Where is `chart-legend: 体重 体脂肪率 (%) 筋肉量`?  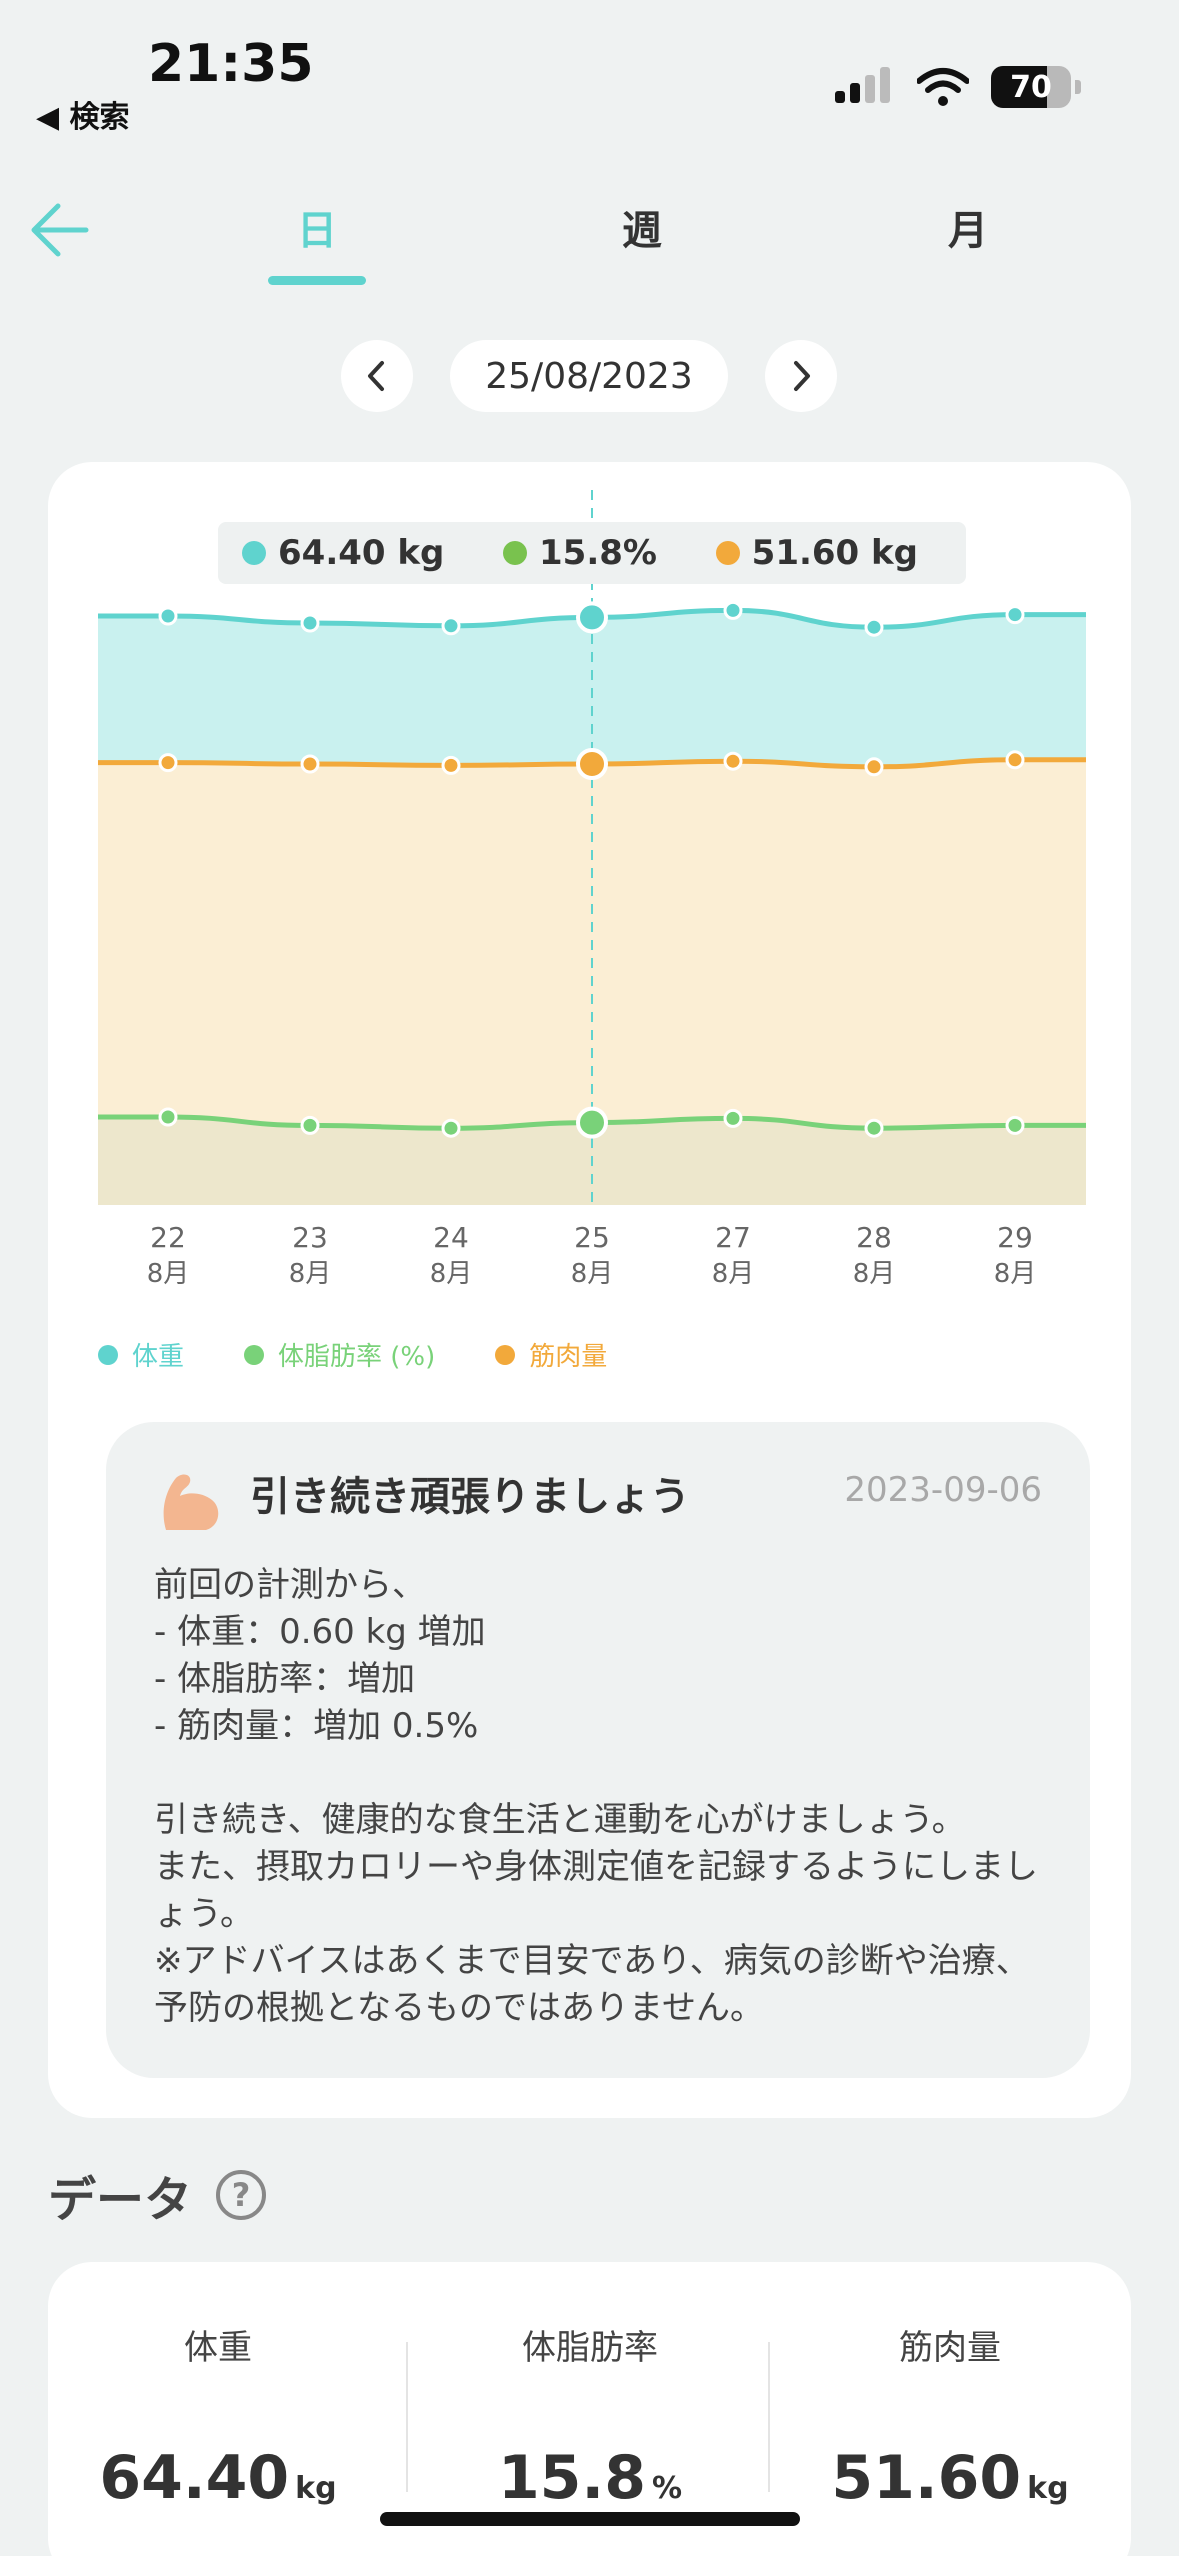 chart-legend: 体重 体脂肪率 (%) 筋肉量 is located at coordinates (352, 1354).